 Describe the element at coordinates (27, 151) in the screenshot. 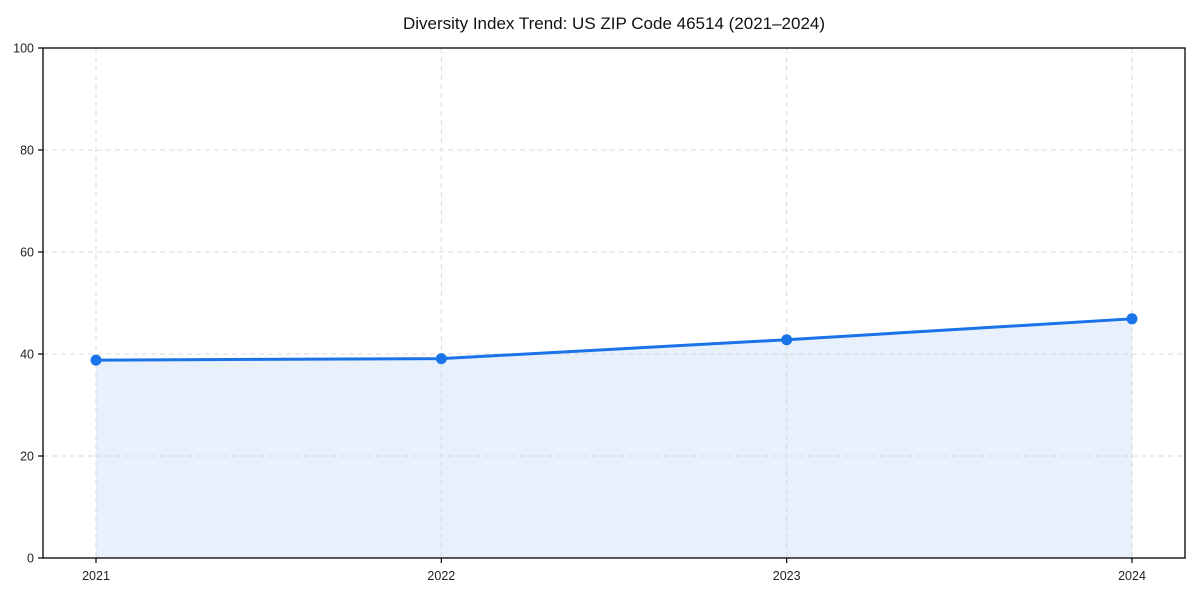

I see `y-tick-label: 80` at that location.